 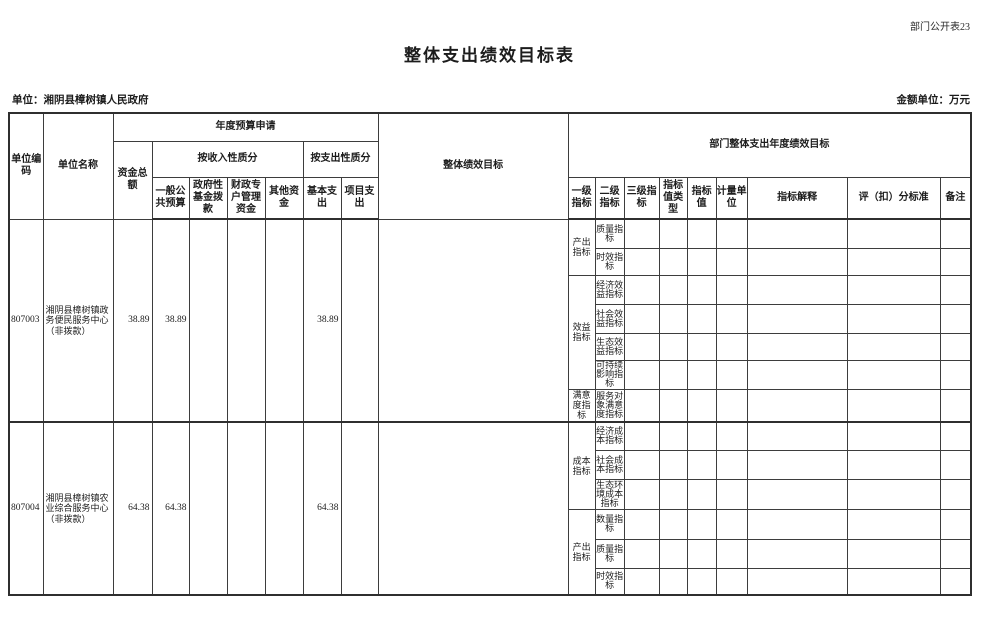 What do you see at coordinates (641, 198) in the screenshot?
I see `col-header-level3-indicator: 三级指标` at bounding box center [641, 198].